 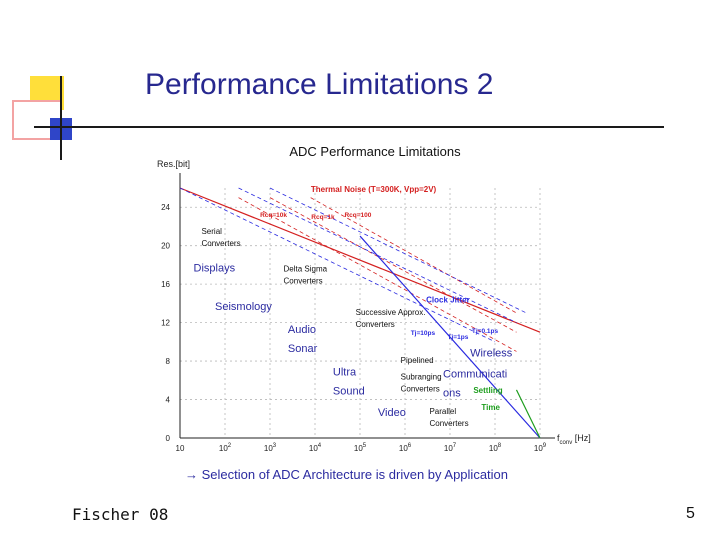 I want to click on architecture-label: Successive Approx., so click(x=391, y=312).